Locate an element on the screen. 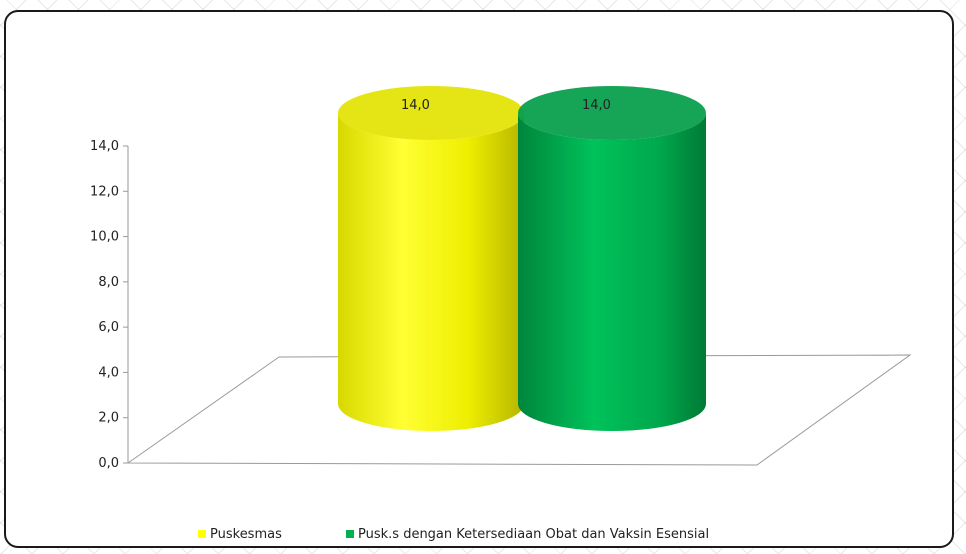 This screenshot has width=966, height=554. y-tick-label: 12,0 is located at coordinates (104, 191).